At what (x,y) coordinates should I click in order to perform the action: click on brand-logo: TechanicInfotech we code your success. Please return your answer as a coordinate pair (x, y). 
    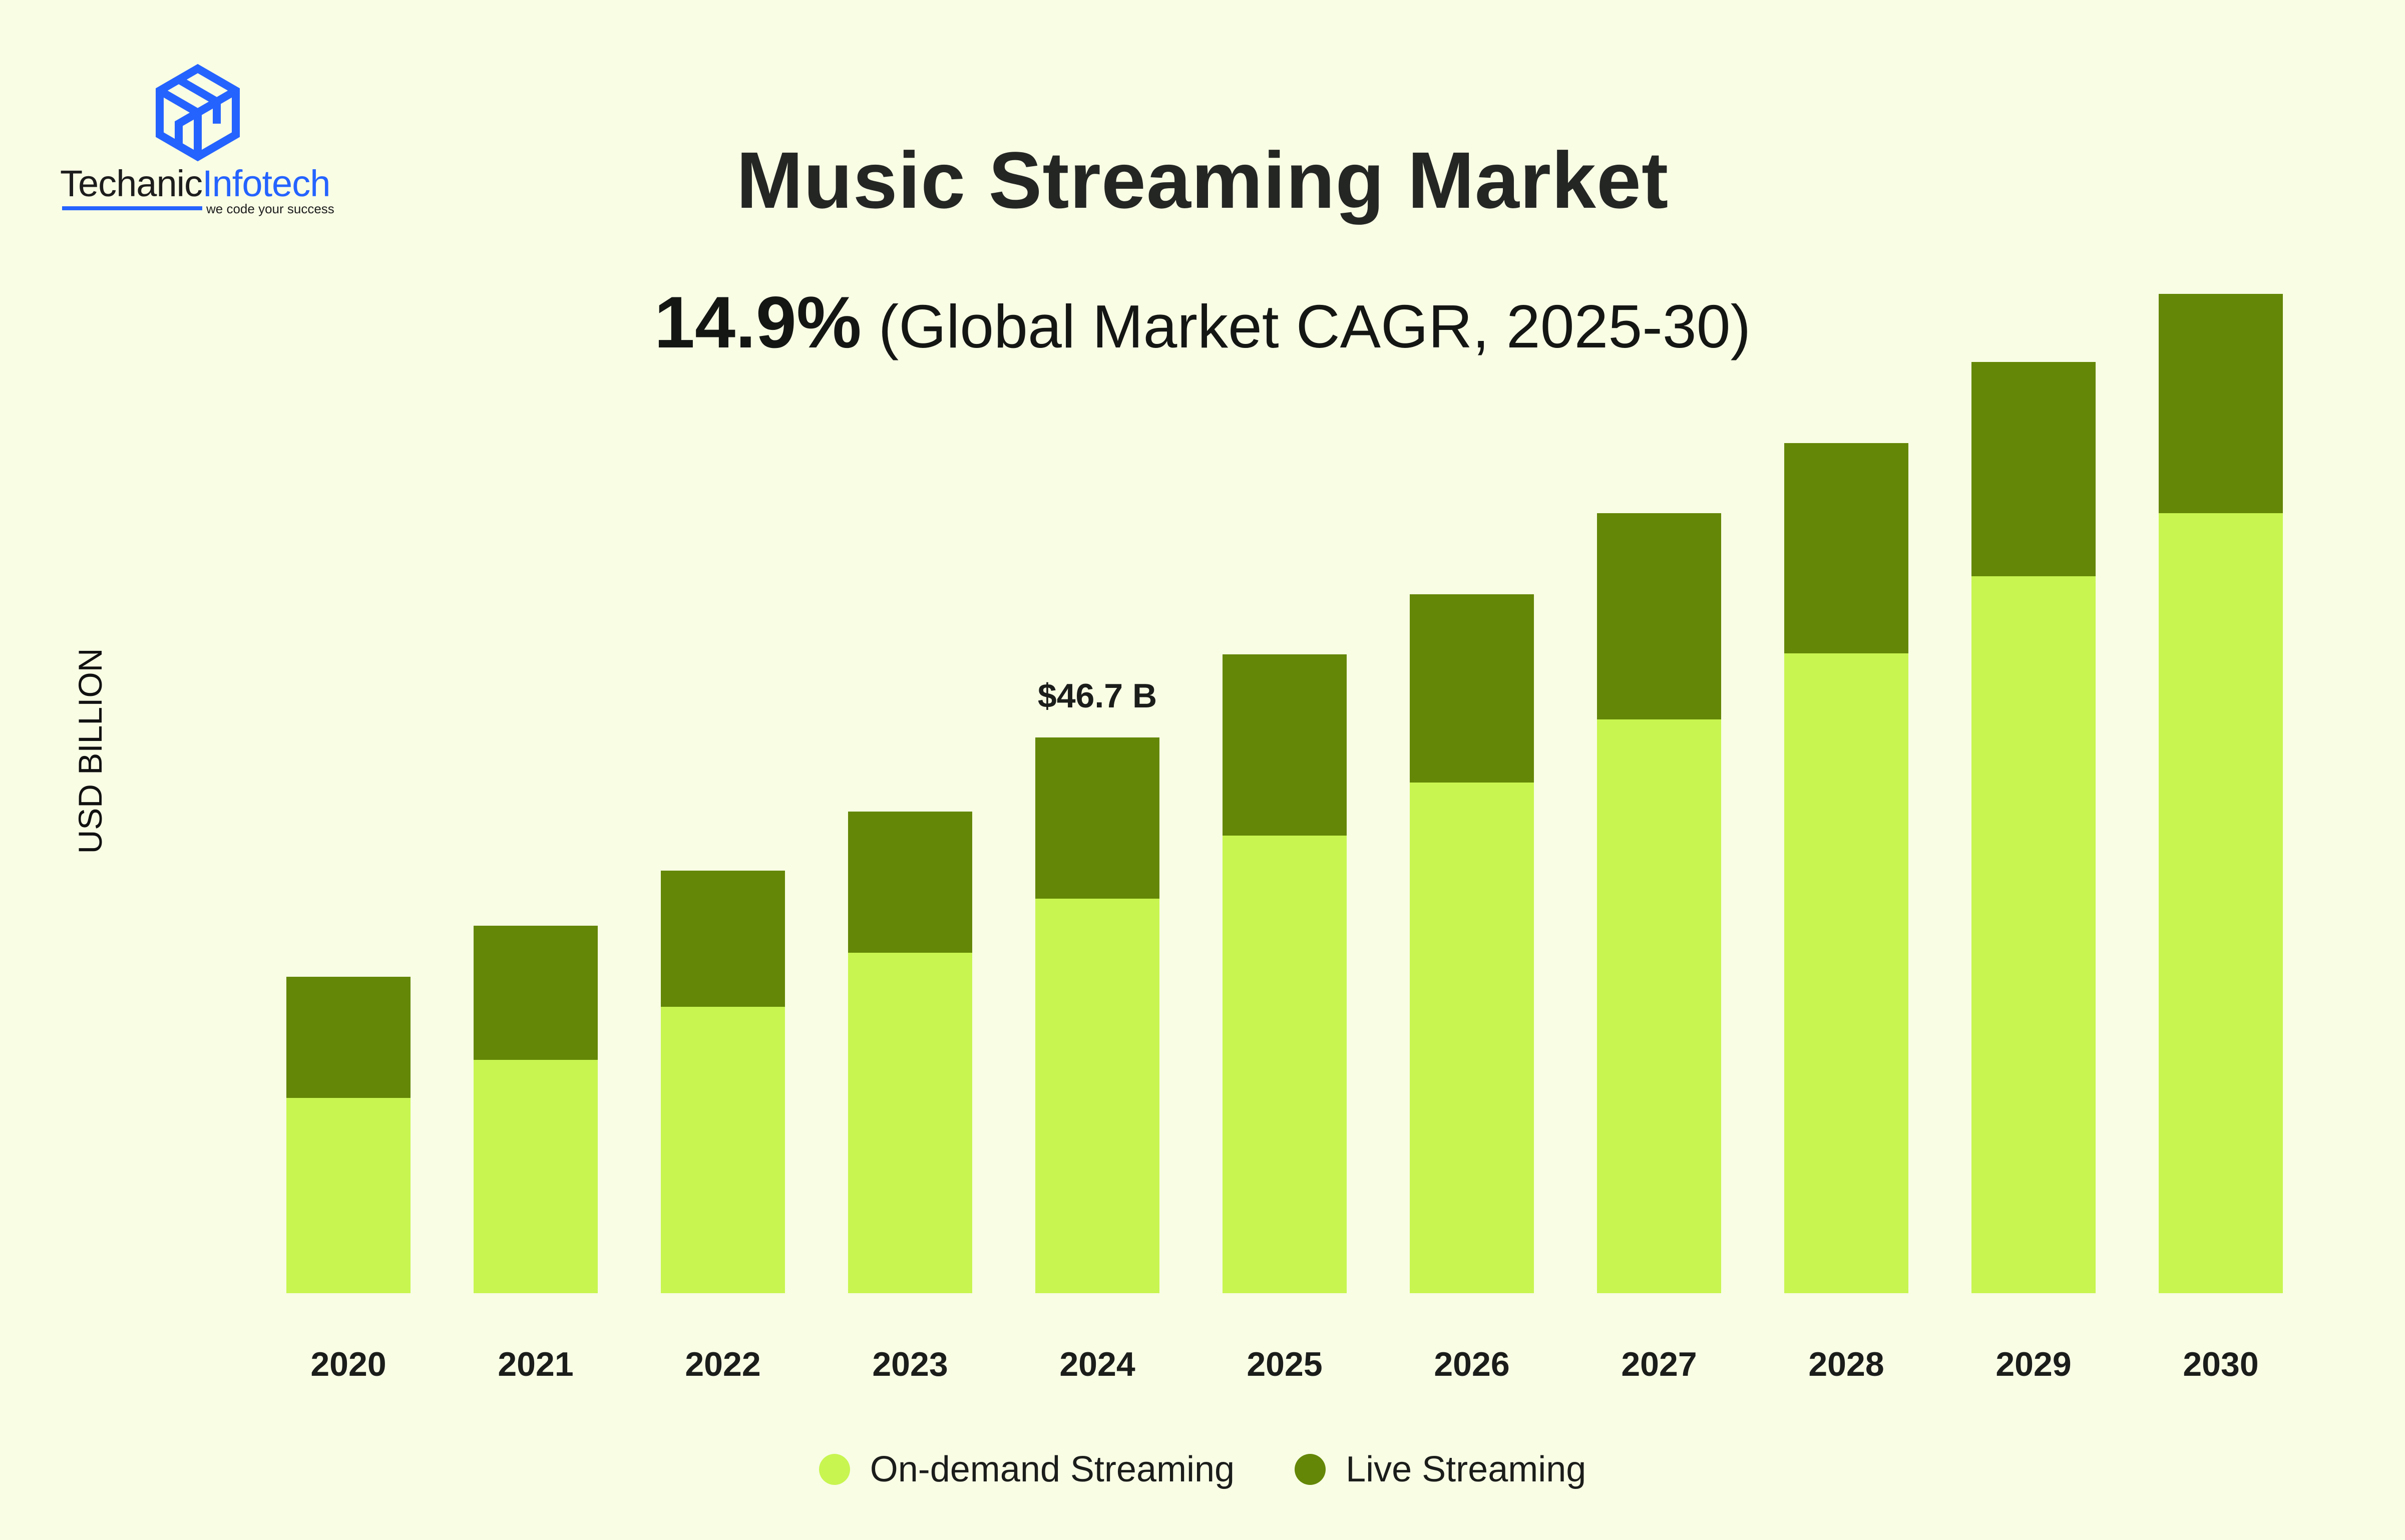
    Looking at the image, I should click on (215, 140).